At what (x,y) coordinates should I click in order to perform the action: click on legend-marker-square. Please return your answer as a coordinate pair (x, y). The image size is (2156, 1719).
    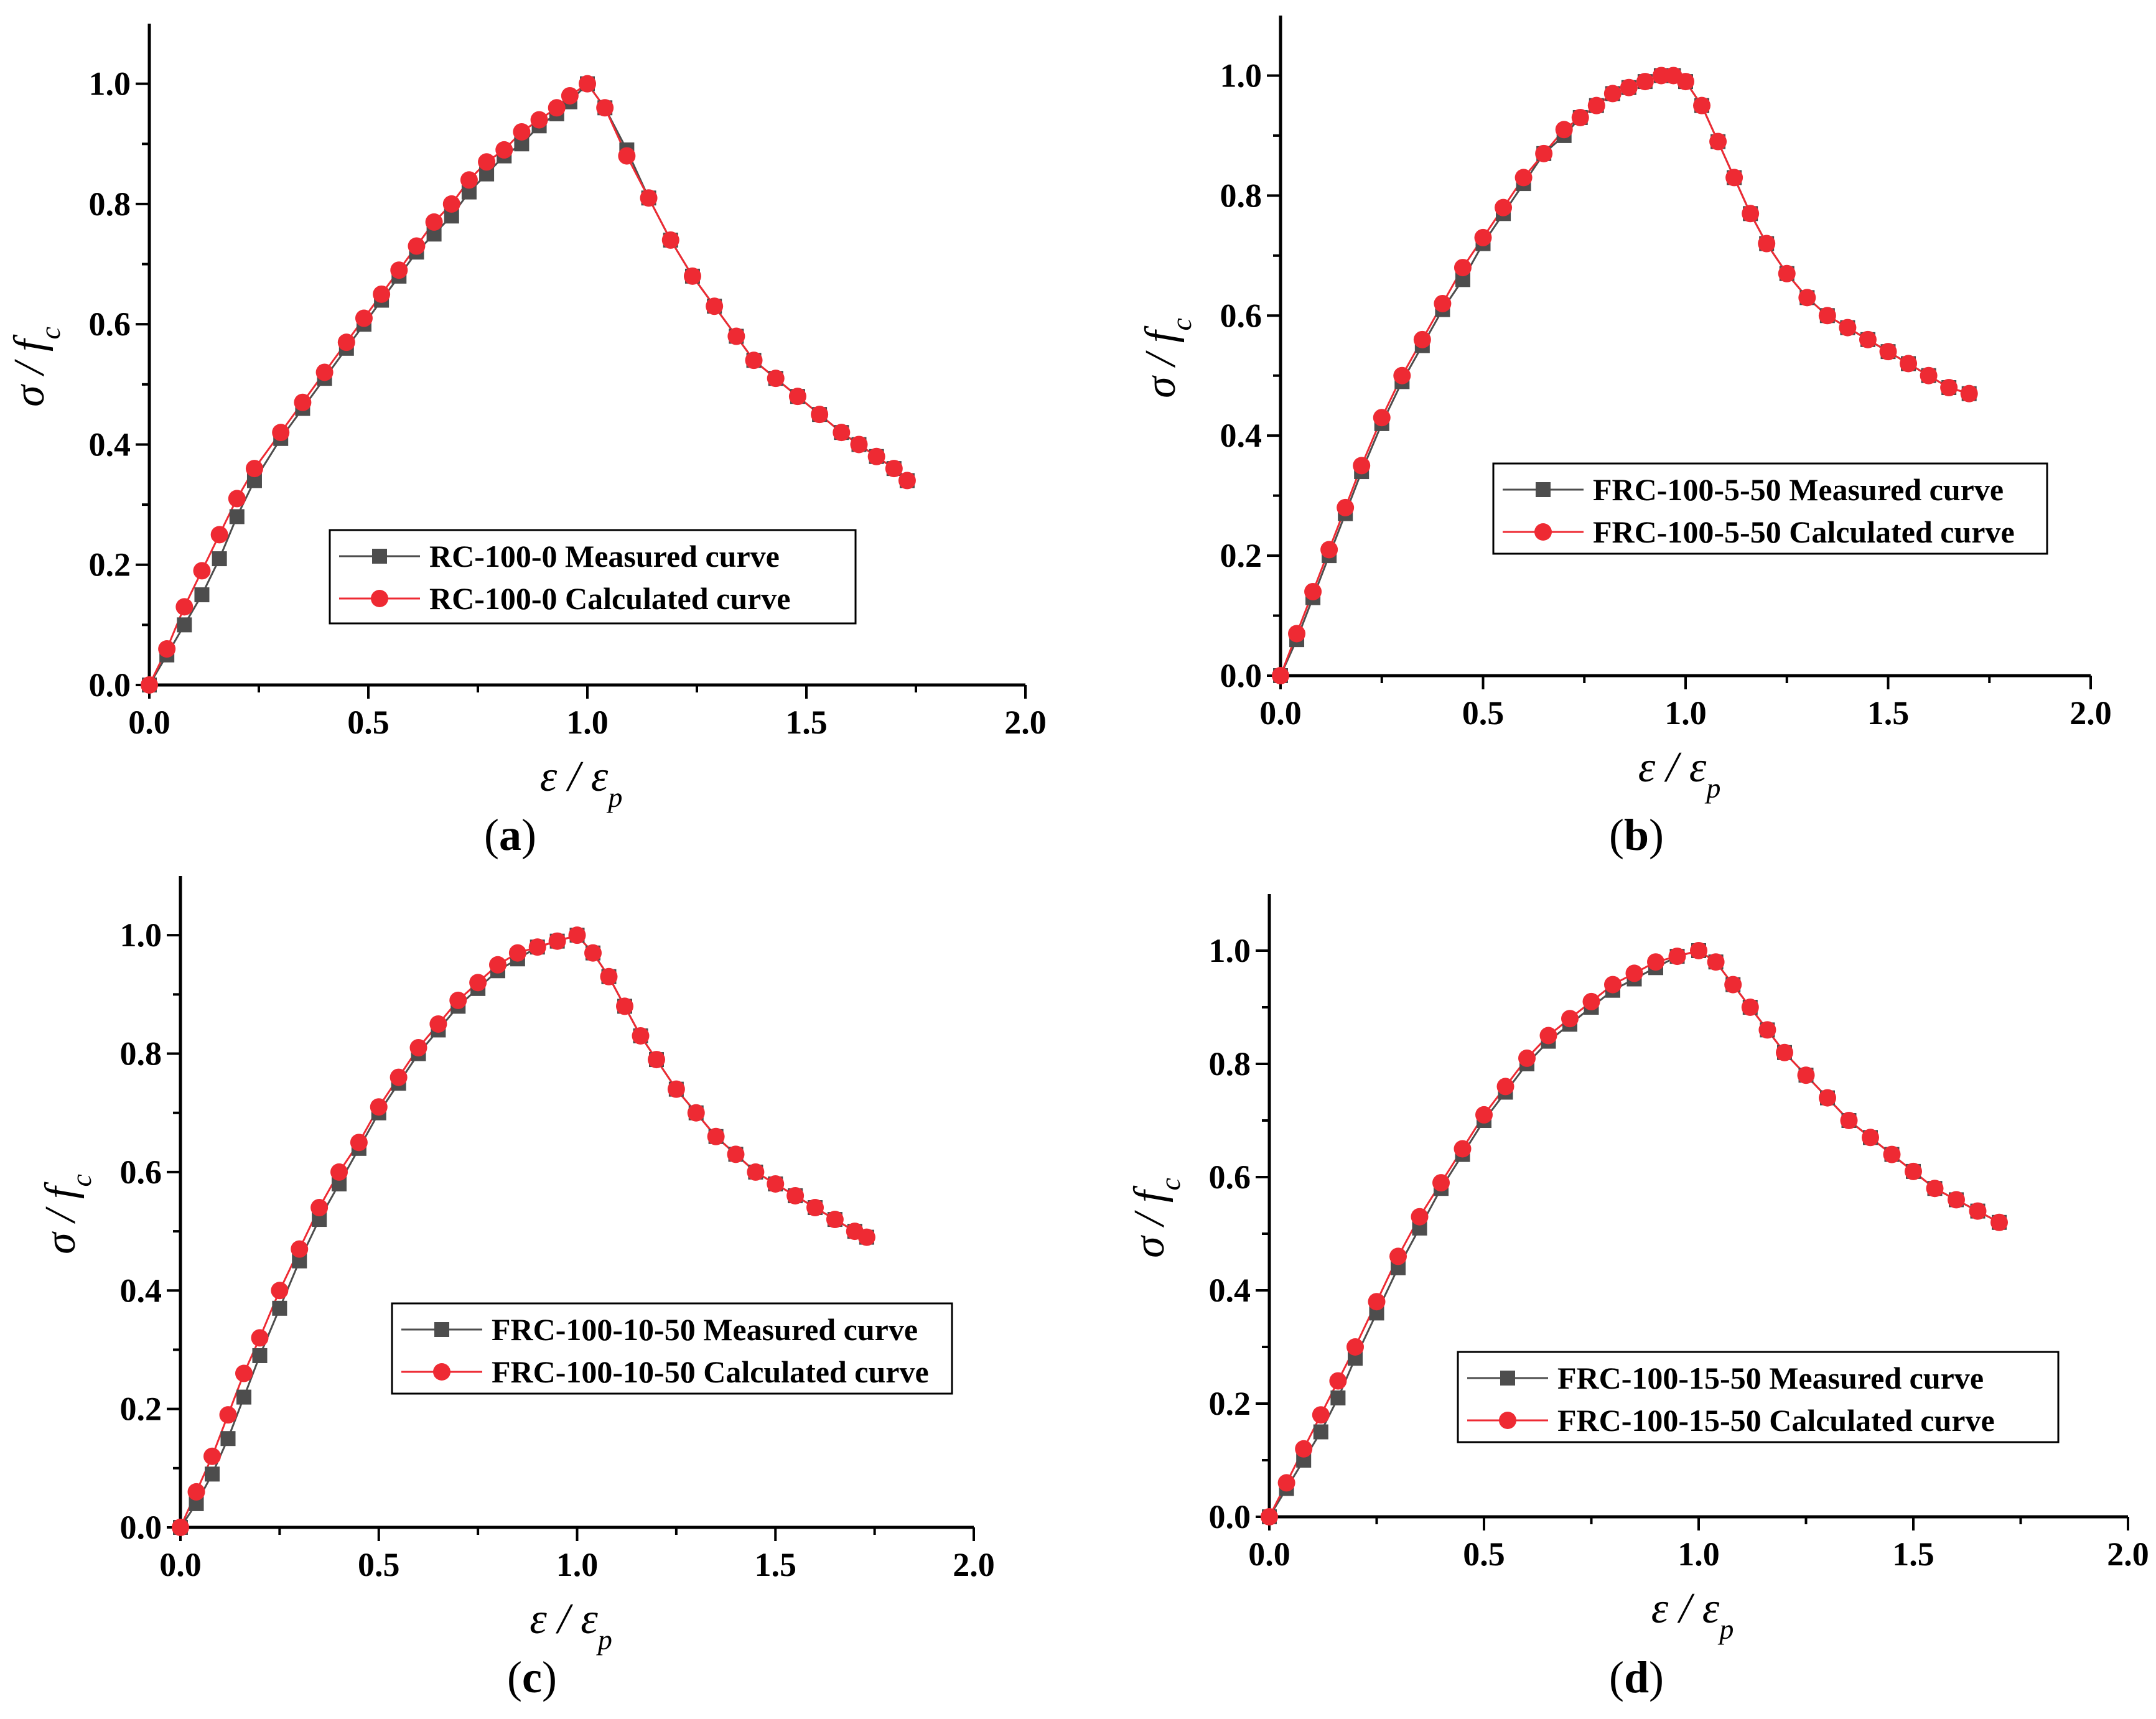
    Looking at the image, I should click on (441, 1329).